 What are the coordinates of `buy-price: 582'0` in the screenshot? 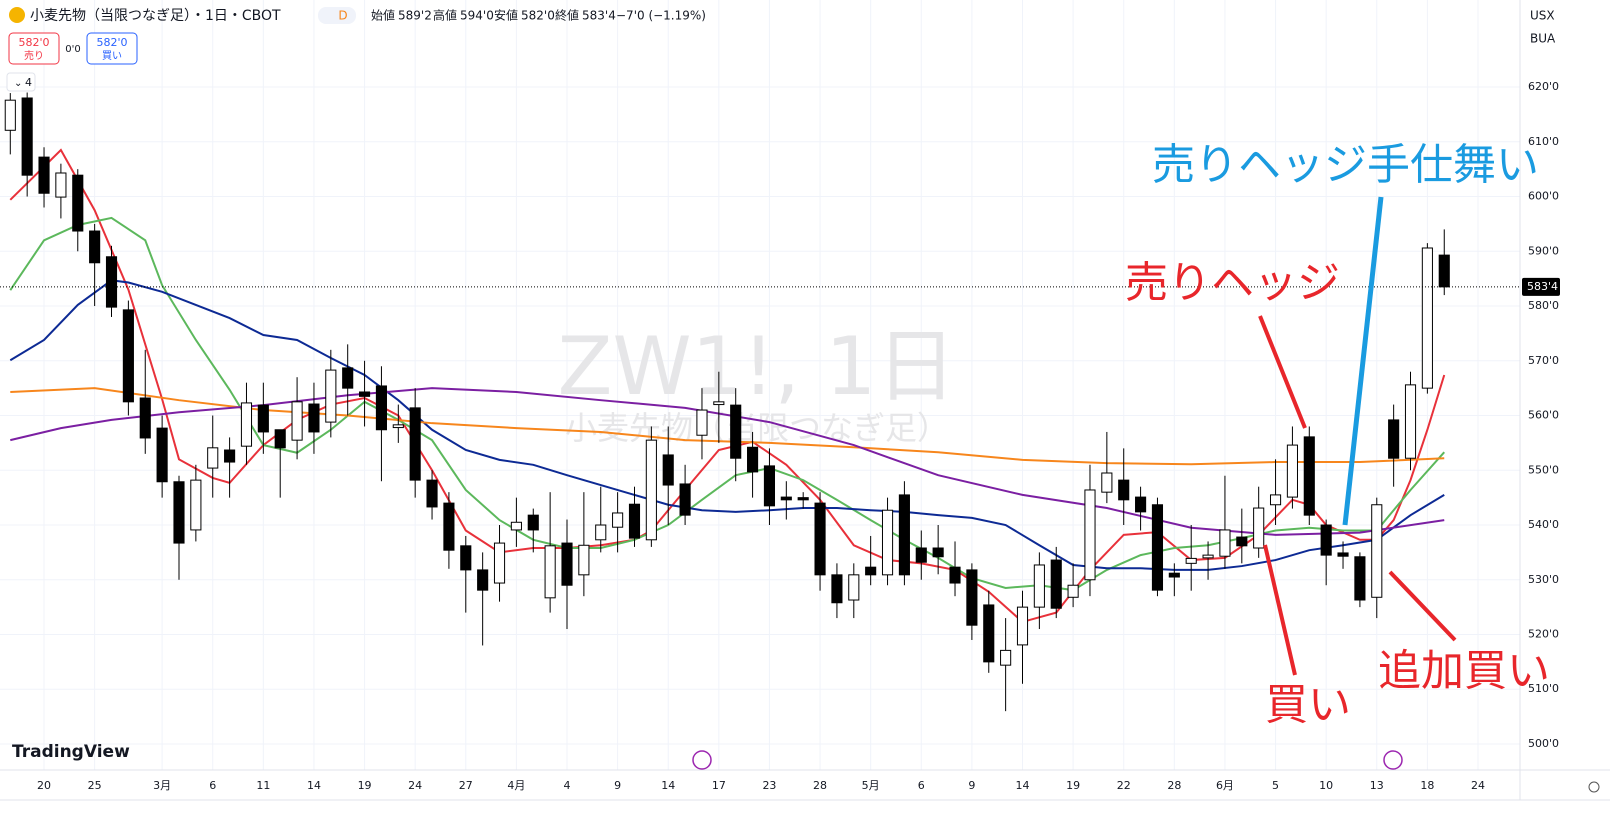 It's located at (111, 42).